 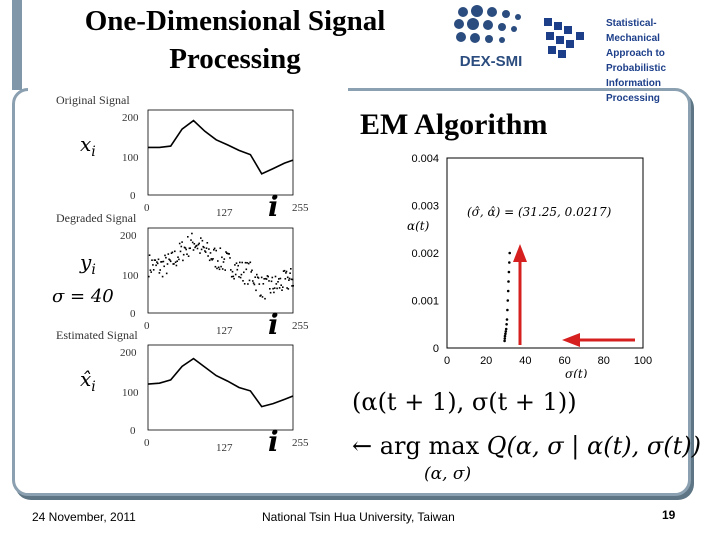 What do you see at coordinates (86, 262) in the screenshot?
I see `symbol-base: y` at bounding box center [86, 262].